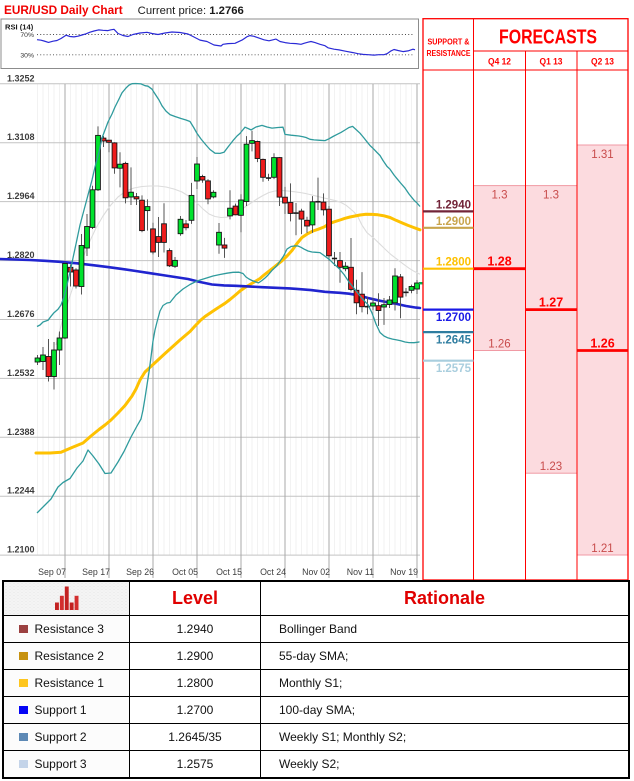 The image size is (634, 781). I want to click on svg-text: 1.3108, so click(21, 137).